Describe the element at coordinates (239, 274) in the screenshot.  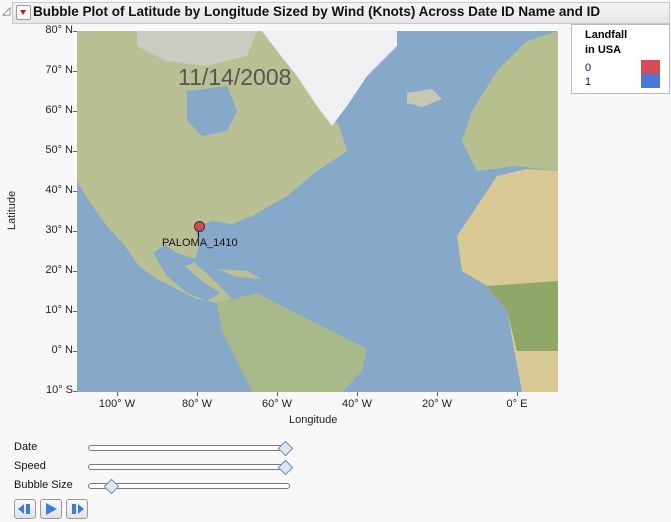
I see `cuba` at that location.